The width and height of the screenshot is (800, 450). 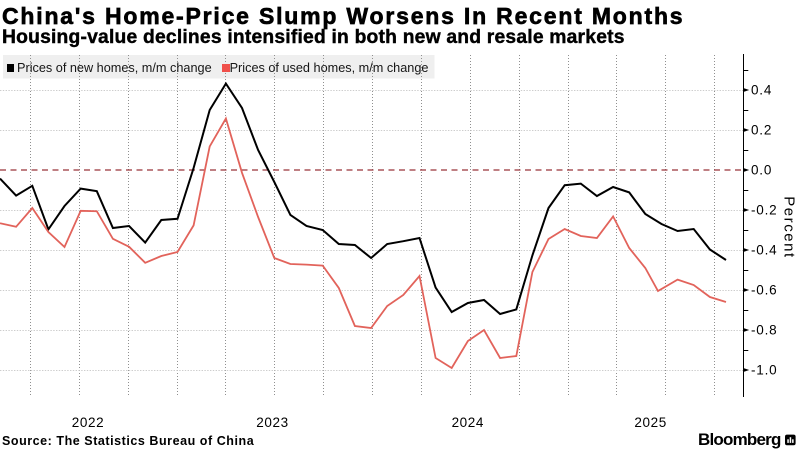 I want to click on svg-text: -1.0, so click(x=764, y=370).